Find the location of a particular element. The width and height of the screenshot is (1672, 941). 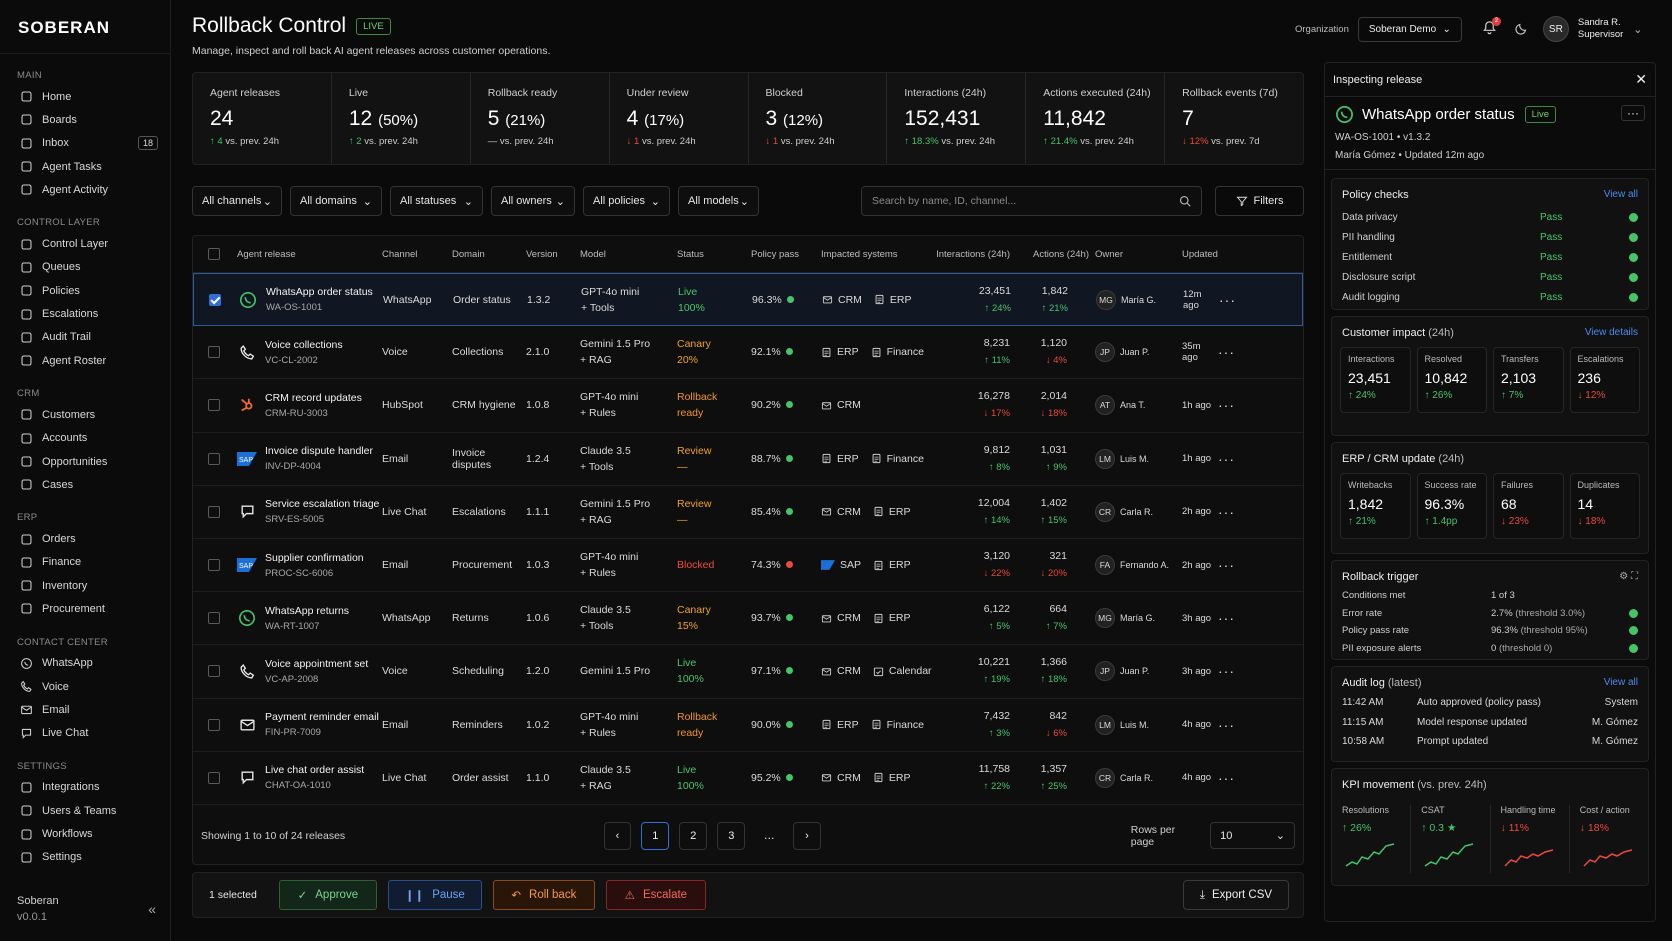

sidebar-item-users-teams: Users & Teams is located at coordinates (85, 810).